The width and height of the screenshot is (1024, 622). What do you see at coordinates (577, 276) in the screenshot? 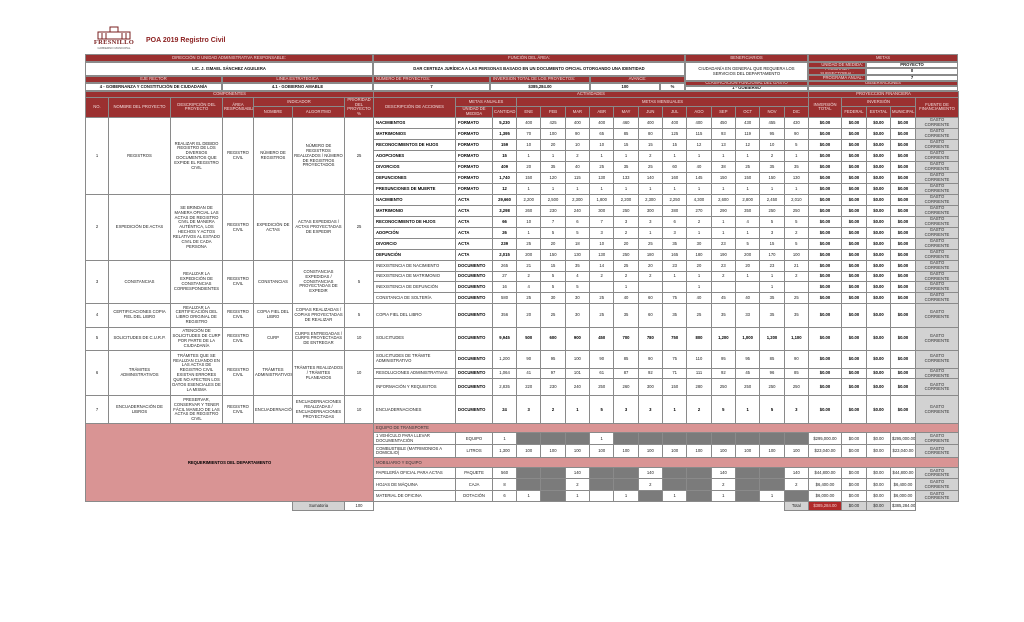
I see `month-value: 4` at bounding box center [577, 276].